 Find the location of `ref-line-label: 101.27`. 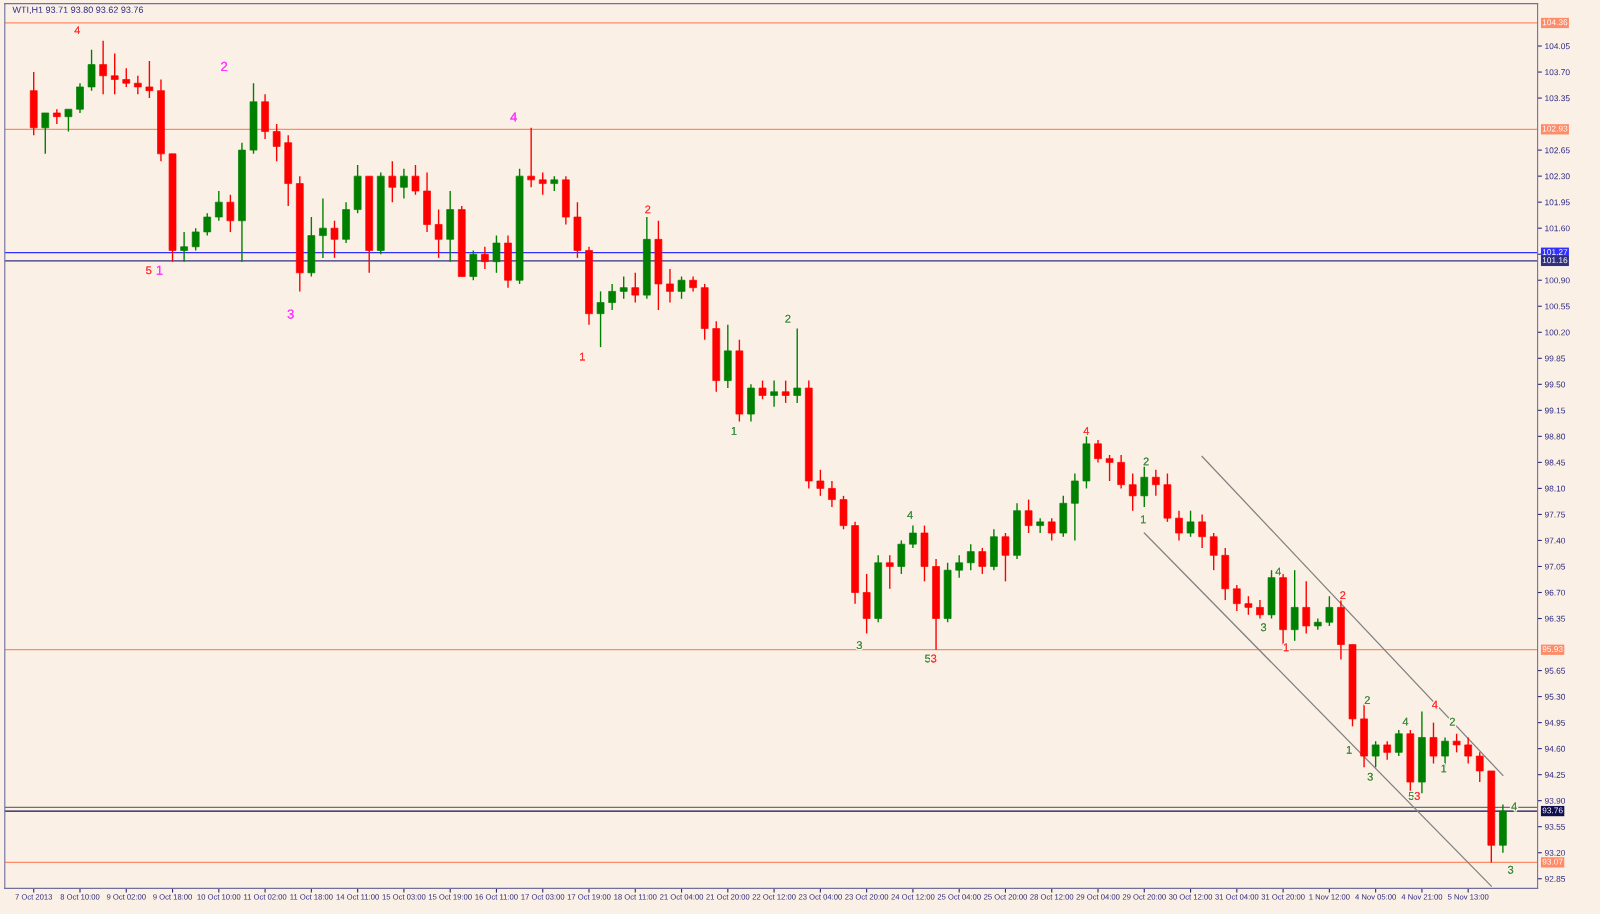

ref-line-label: 101.27 is located at coordinates (1555, 252).